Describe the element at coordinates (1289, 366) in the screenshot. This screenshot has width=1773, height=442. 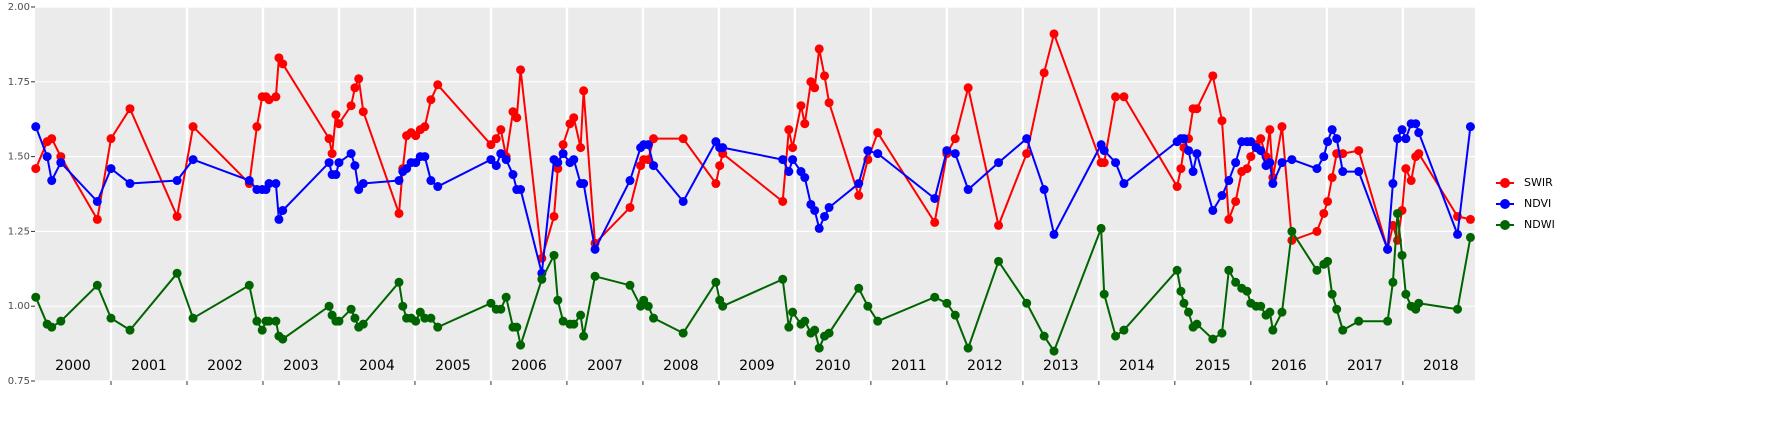
I see `year-label: 2016` at that location.